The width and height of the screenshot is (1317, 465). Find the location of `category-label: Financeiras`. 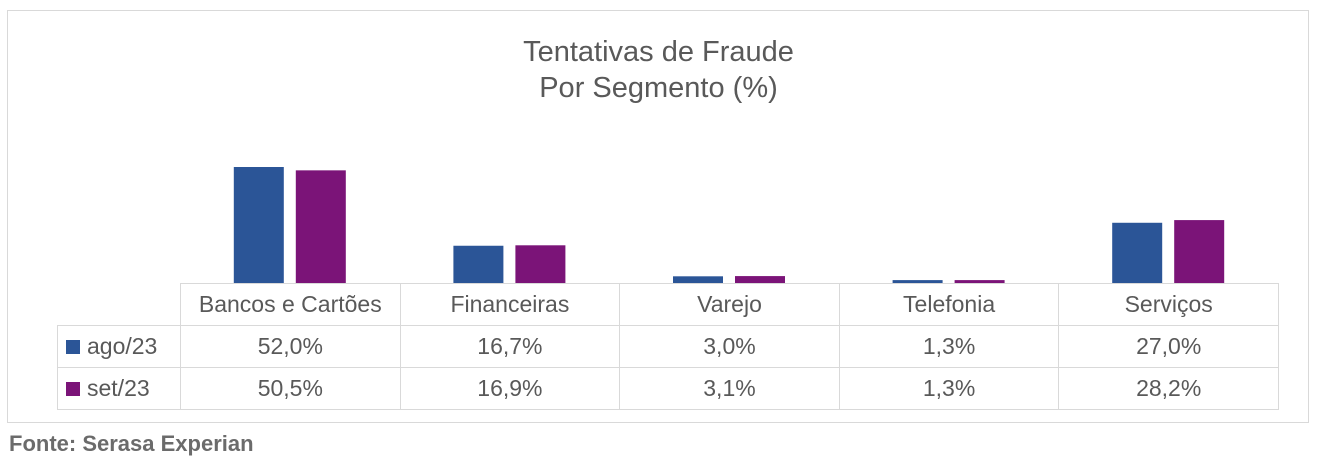

category-label: Financeiras is located at coordinates (510, 304).